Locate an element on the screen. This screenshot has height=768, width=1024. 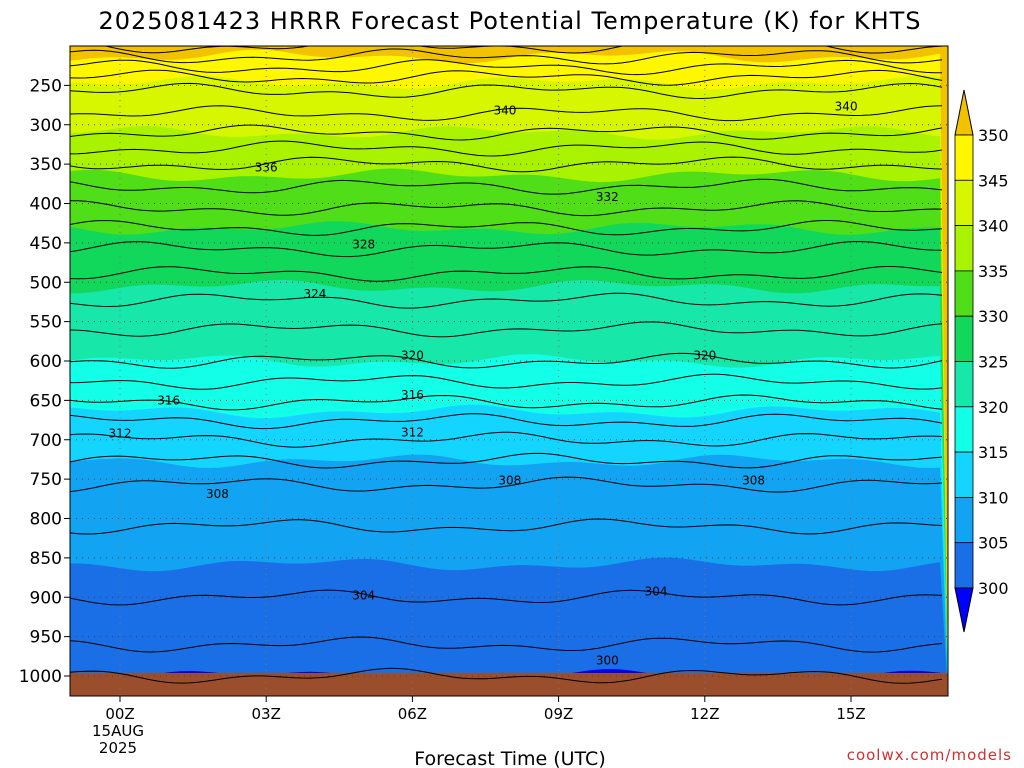
y-tick-label: 1000 is located at coordinates (40, 677).